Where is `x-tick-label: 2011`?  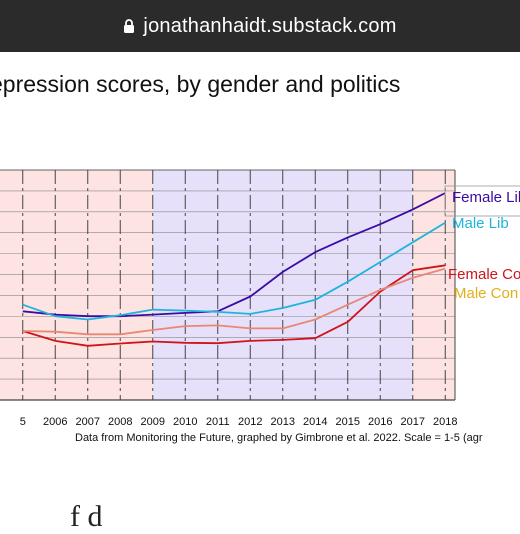 x-tick-label: 2011 is located at coordinates (218, 422).